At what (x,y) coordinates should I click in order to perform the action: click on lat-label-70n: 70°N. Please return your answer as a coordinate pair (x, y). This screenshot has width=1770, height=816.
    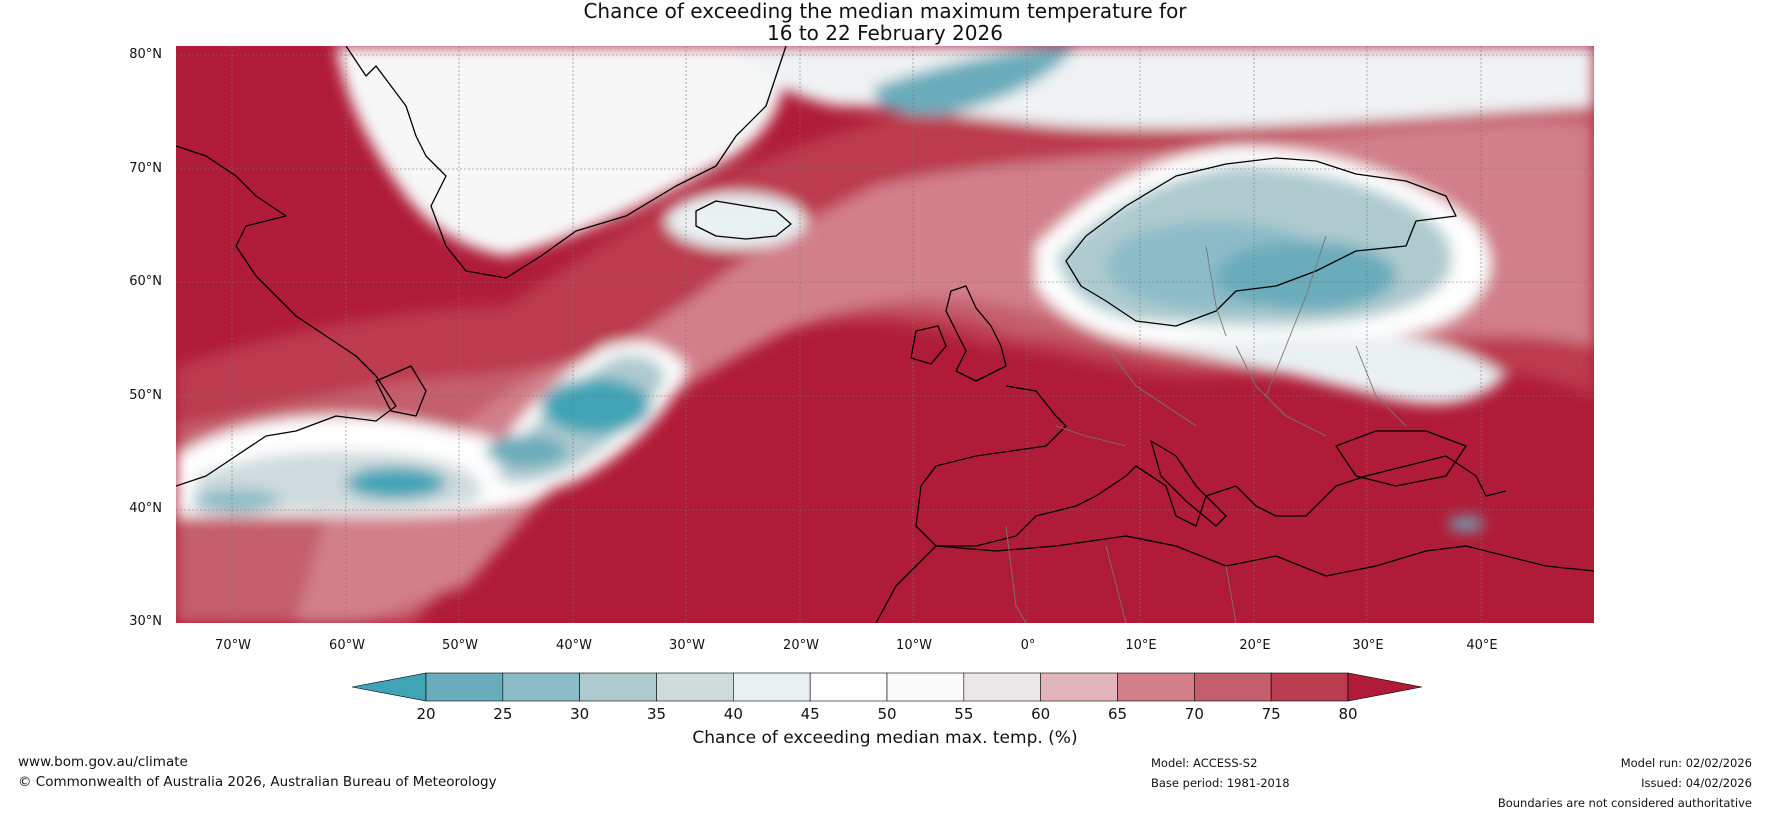
    Looking at the image, I should click on (145, 168).